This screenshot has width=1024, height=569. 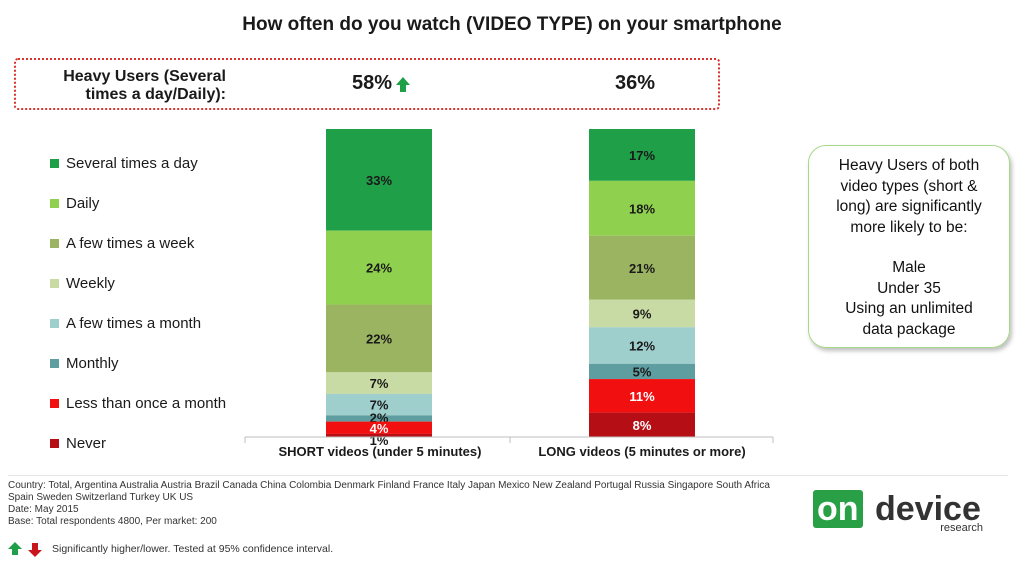 I want to click on legend-item: A few times a month, so click(x=138, y=323).